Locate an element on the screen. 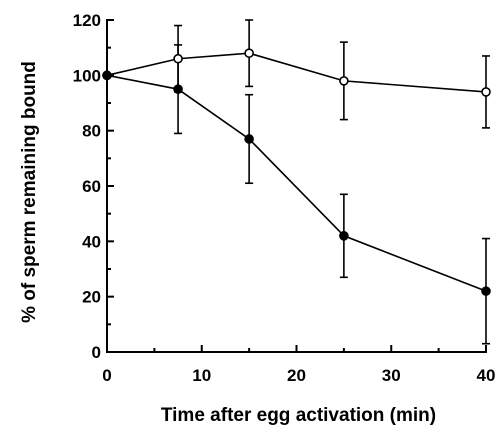 This screenshot has height=439, width=500. y-axis-title: % of sperm remaining bound is located at coordinates (29, 192).